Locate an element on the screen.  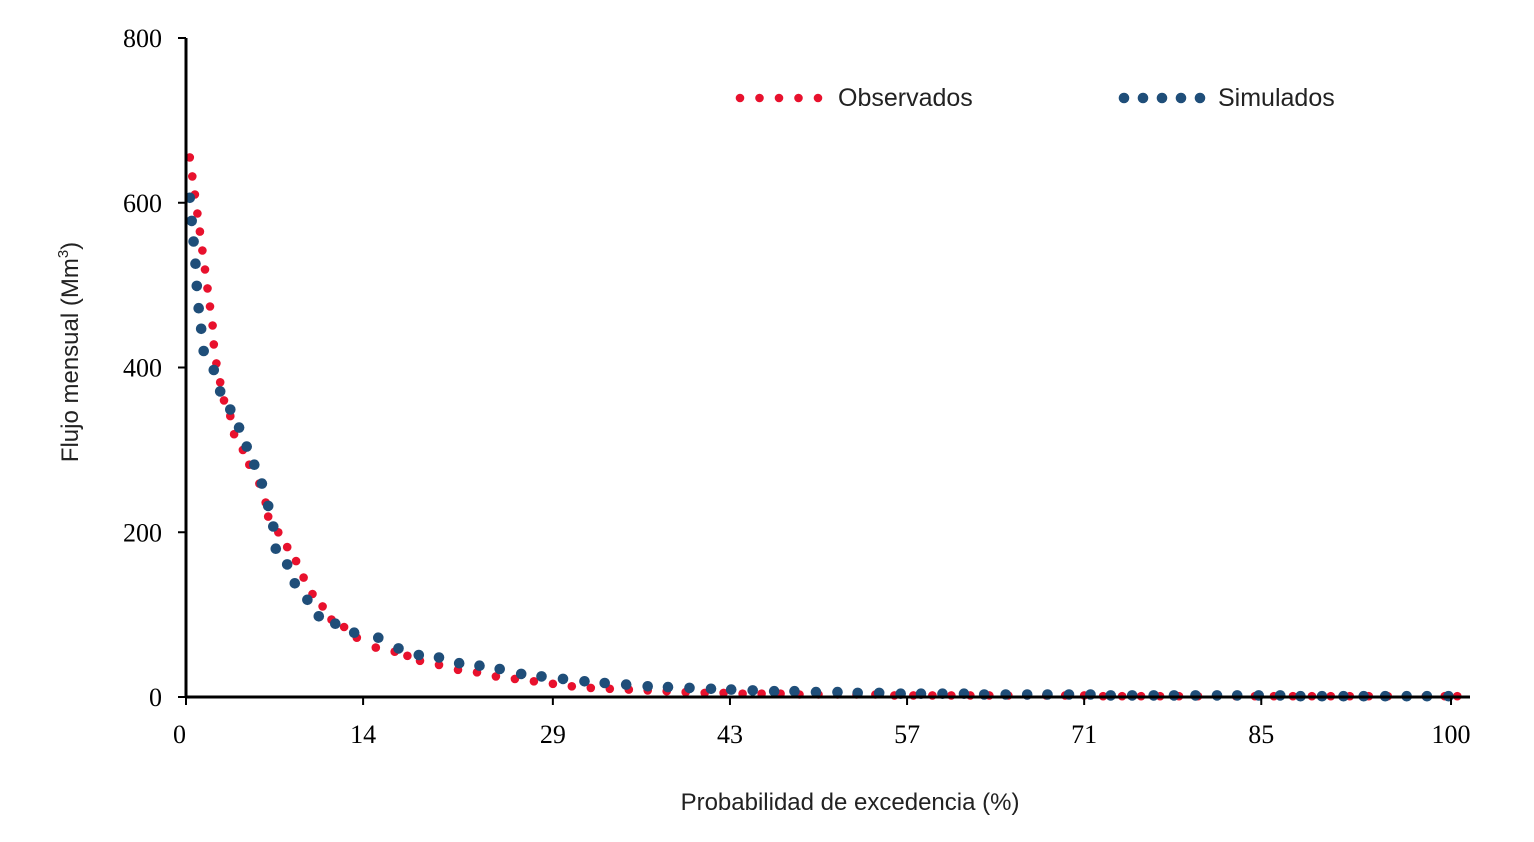
legend-label-simulados: Simulados is located at coordinates (1276, 98).